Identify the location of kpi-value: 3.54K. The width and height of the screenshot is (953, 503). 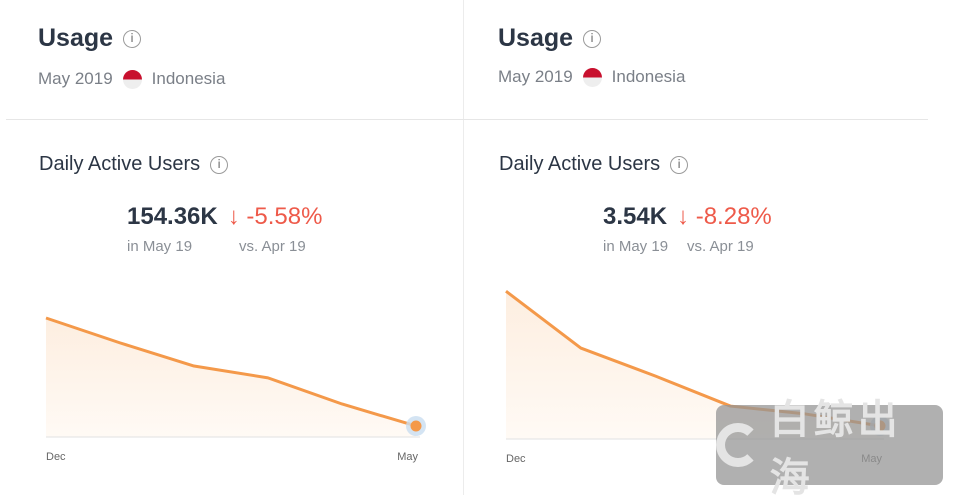
(635, 216).